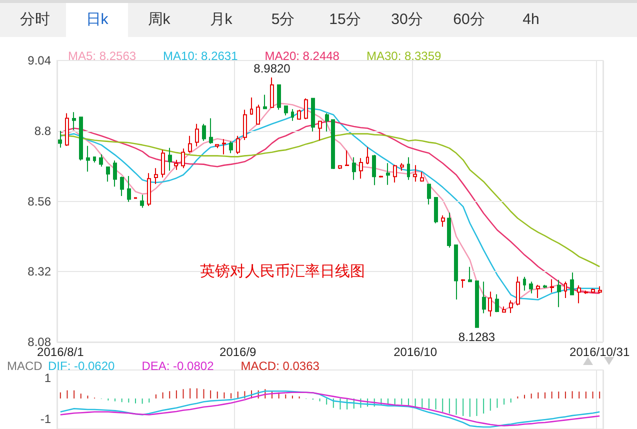  I want to click on y-tick-label: 8.32, so click(40, 271).